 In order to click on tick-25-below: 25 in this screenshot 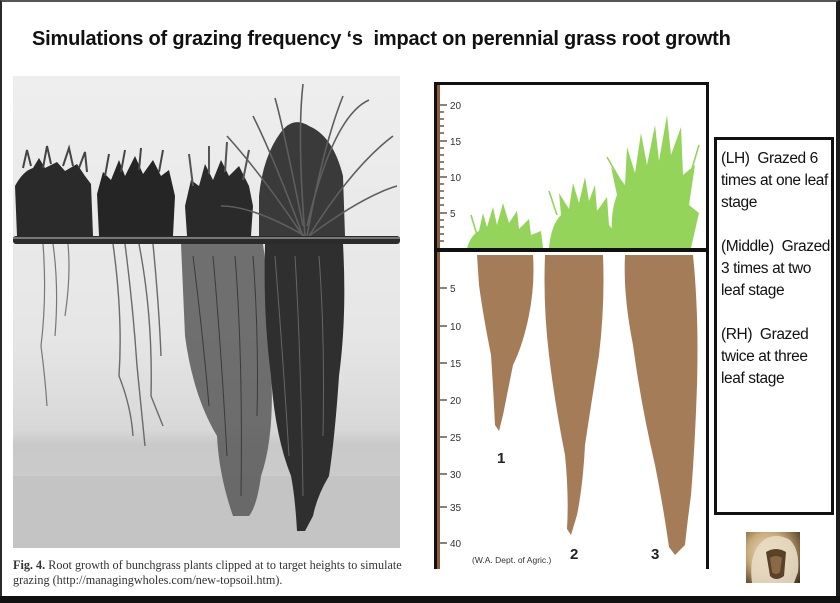, I will do `click(456, 438)`.